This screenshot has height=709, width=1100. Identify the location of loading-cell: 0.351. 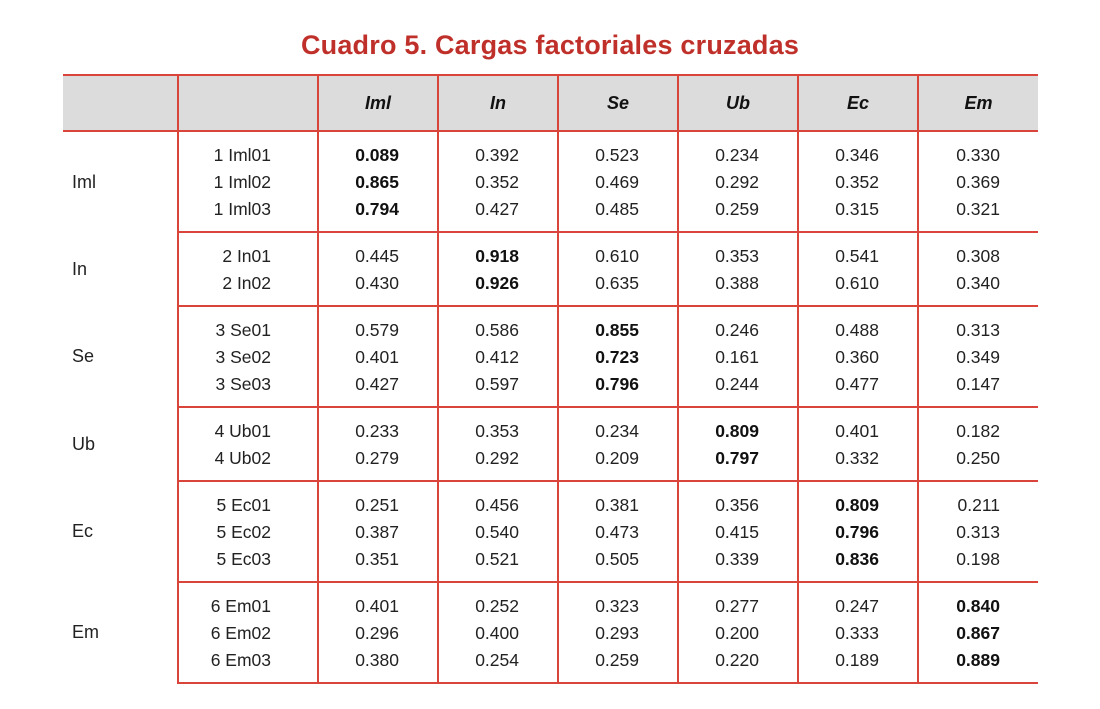
(377, 564).